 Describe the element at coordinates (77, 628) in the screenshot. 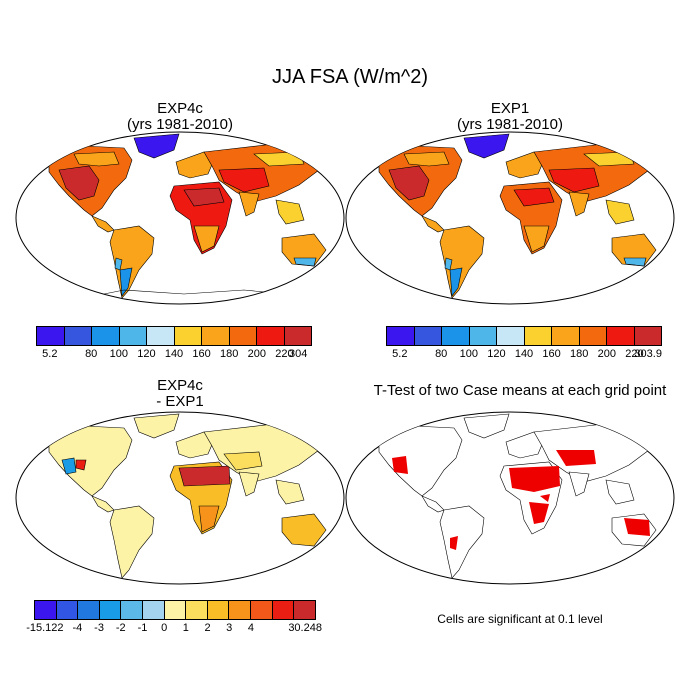

I see `colorbar-tick-label: -4` at that location.